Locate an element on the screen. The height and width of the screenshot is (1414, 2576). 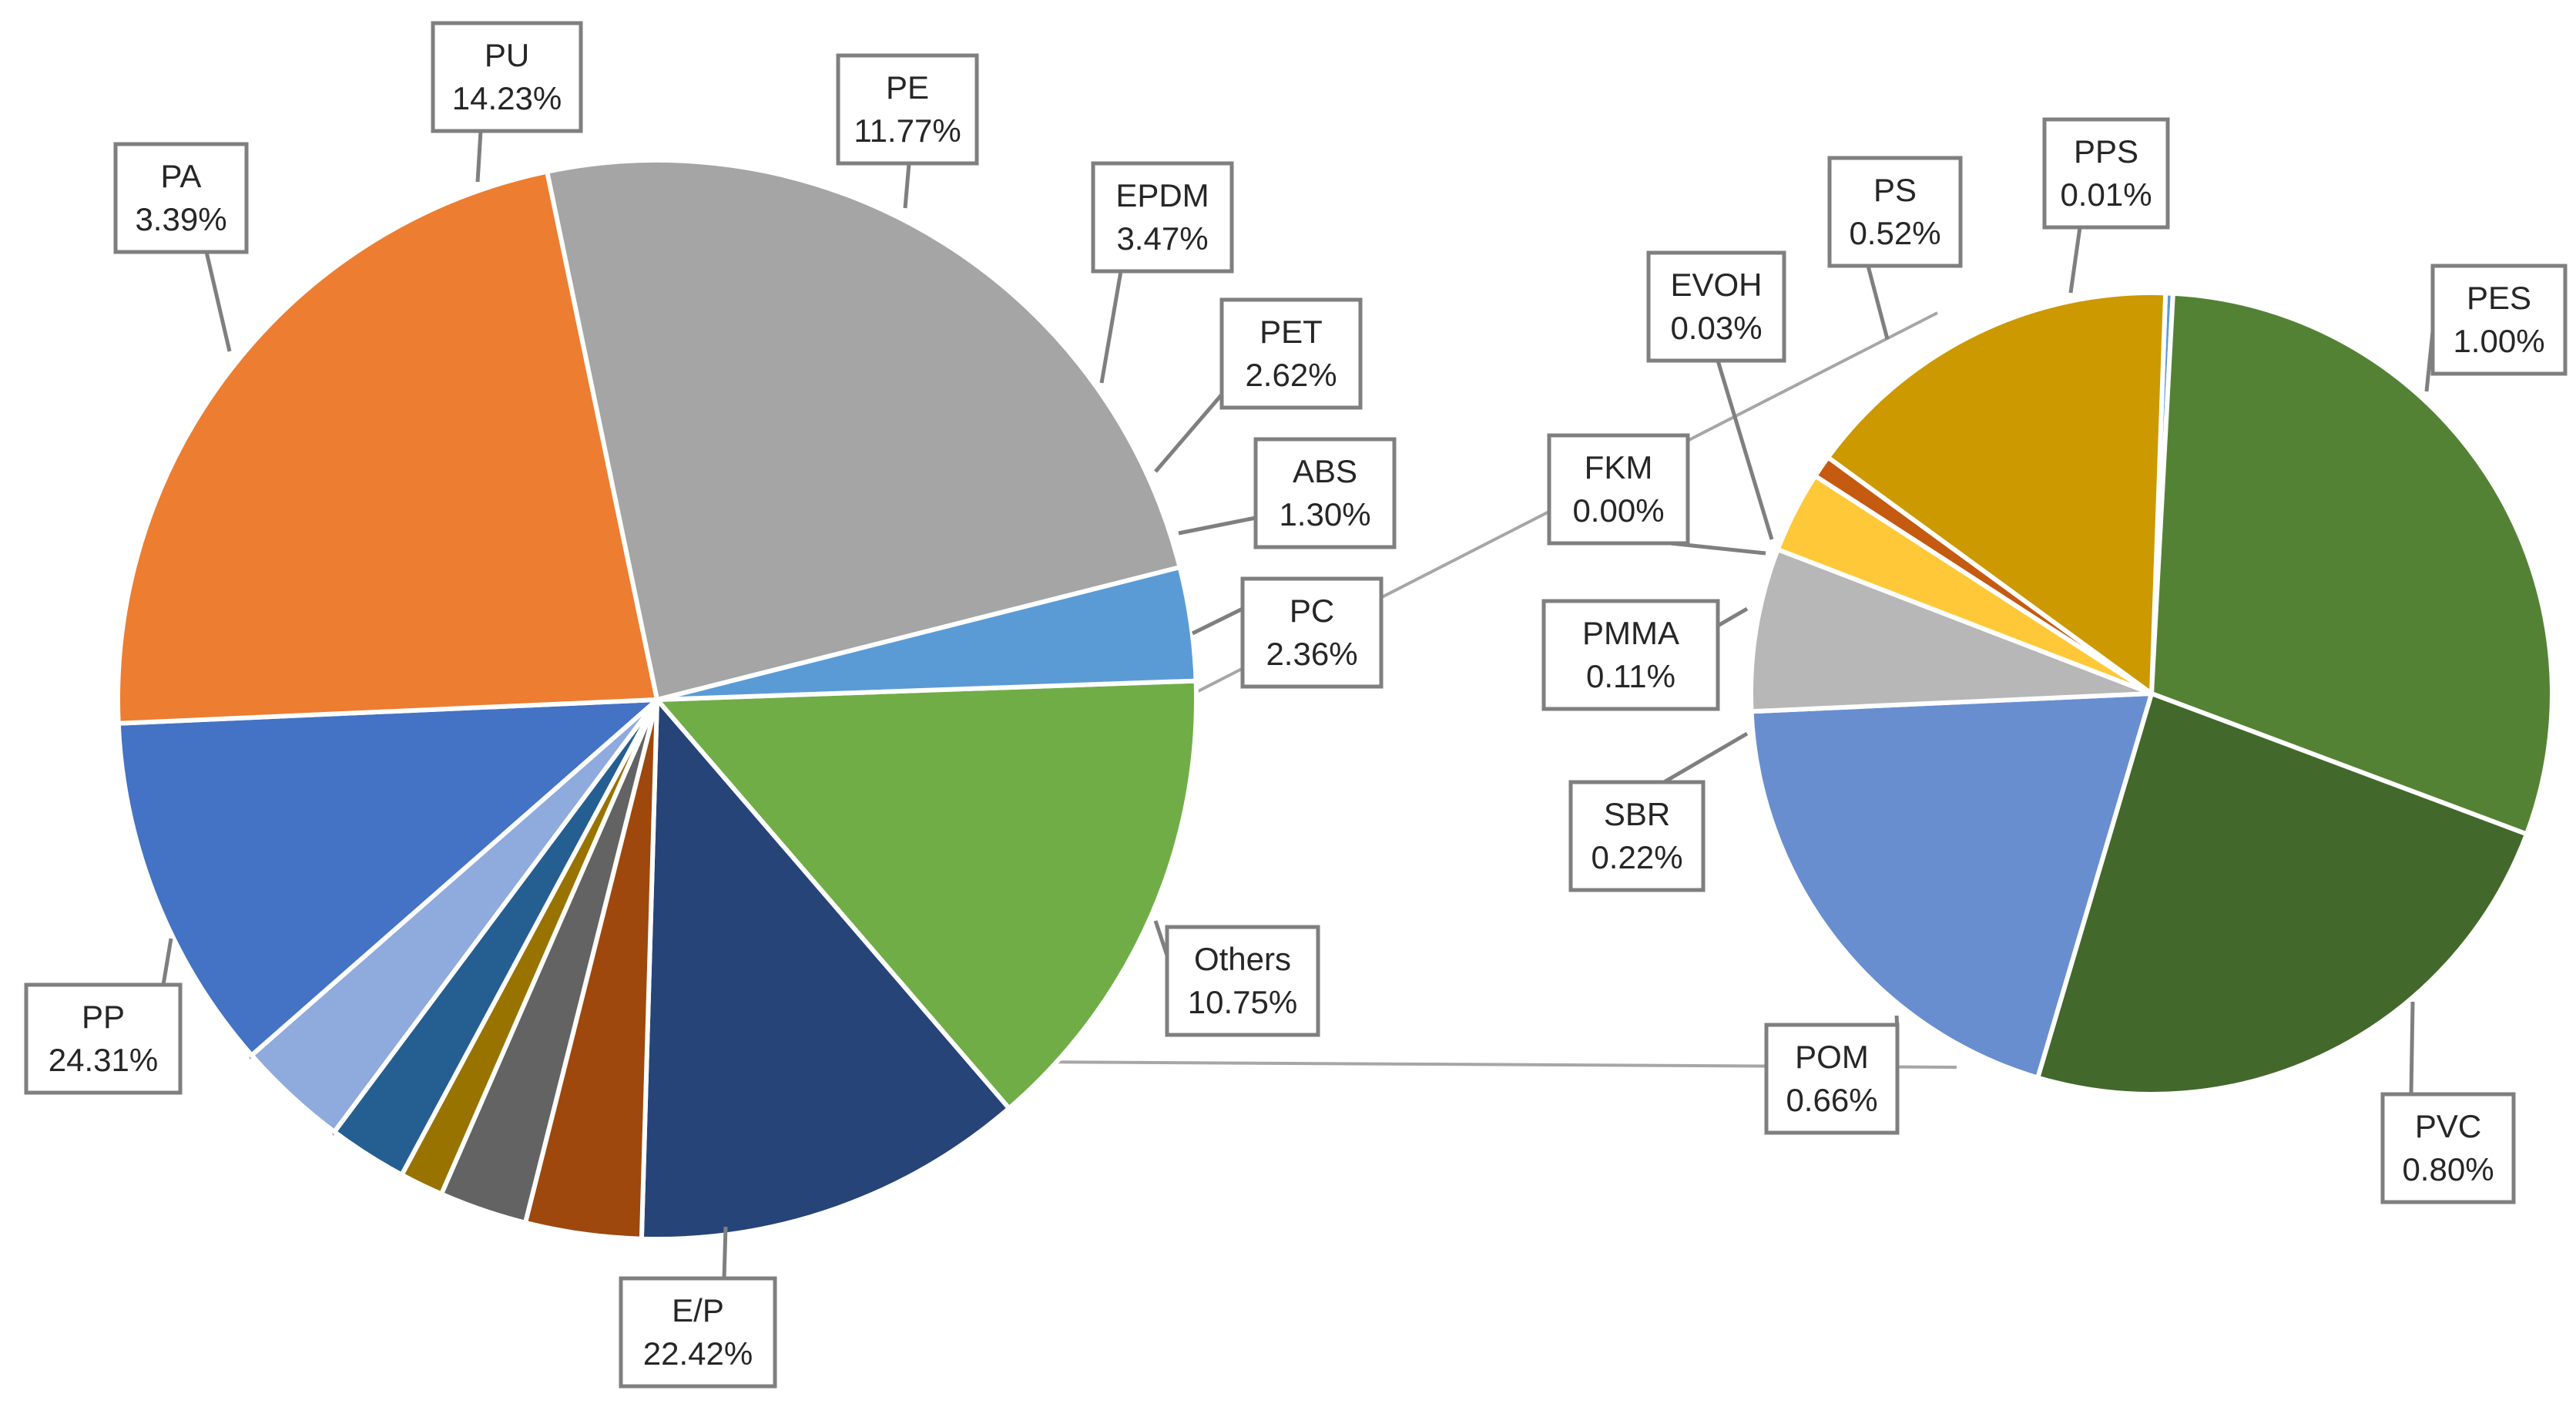
secondary-leader-pmma is located at coordinates (1732, 617).